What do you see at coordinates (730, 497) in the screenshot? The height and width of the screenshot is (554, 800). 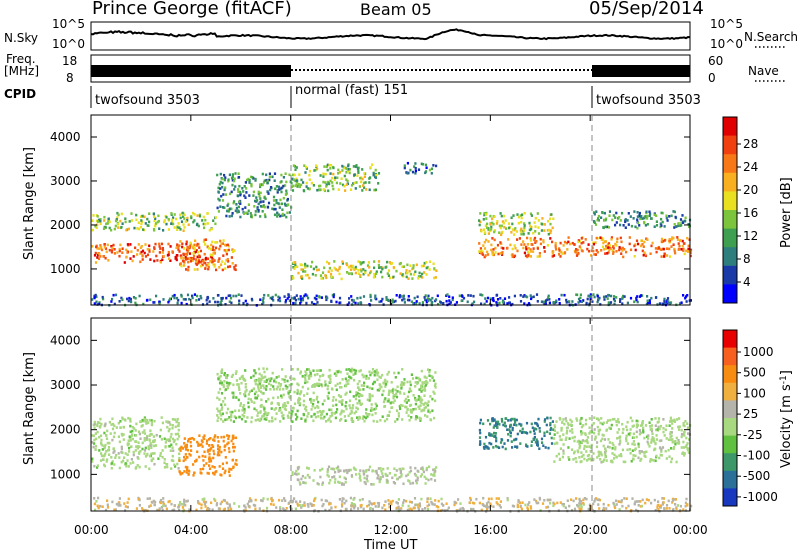 I see `colorbar-segment` at bounding box center [730, 497].